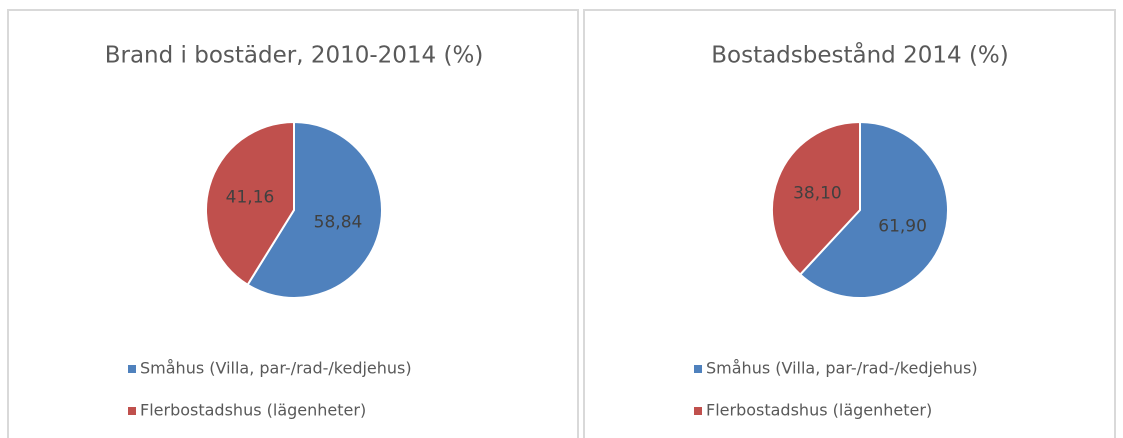  What do you see at coordinates (902, 227) in the screenshot?
I see `data-label: 61,90` at bounding box center [902, 227].